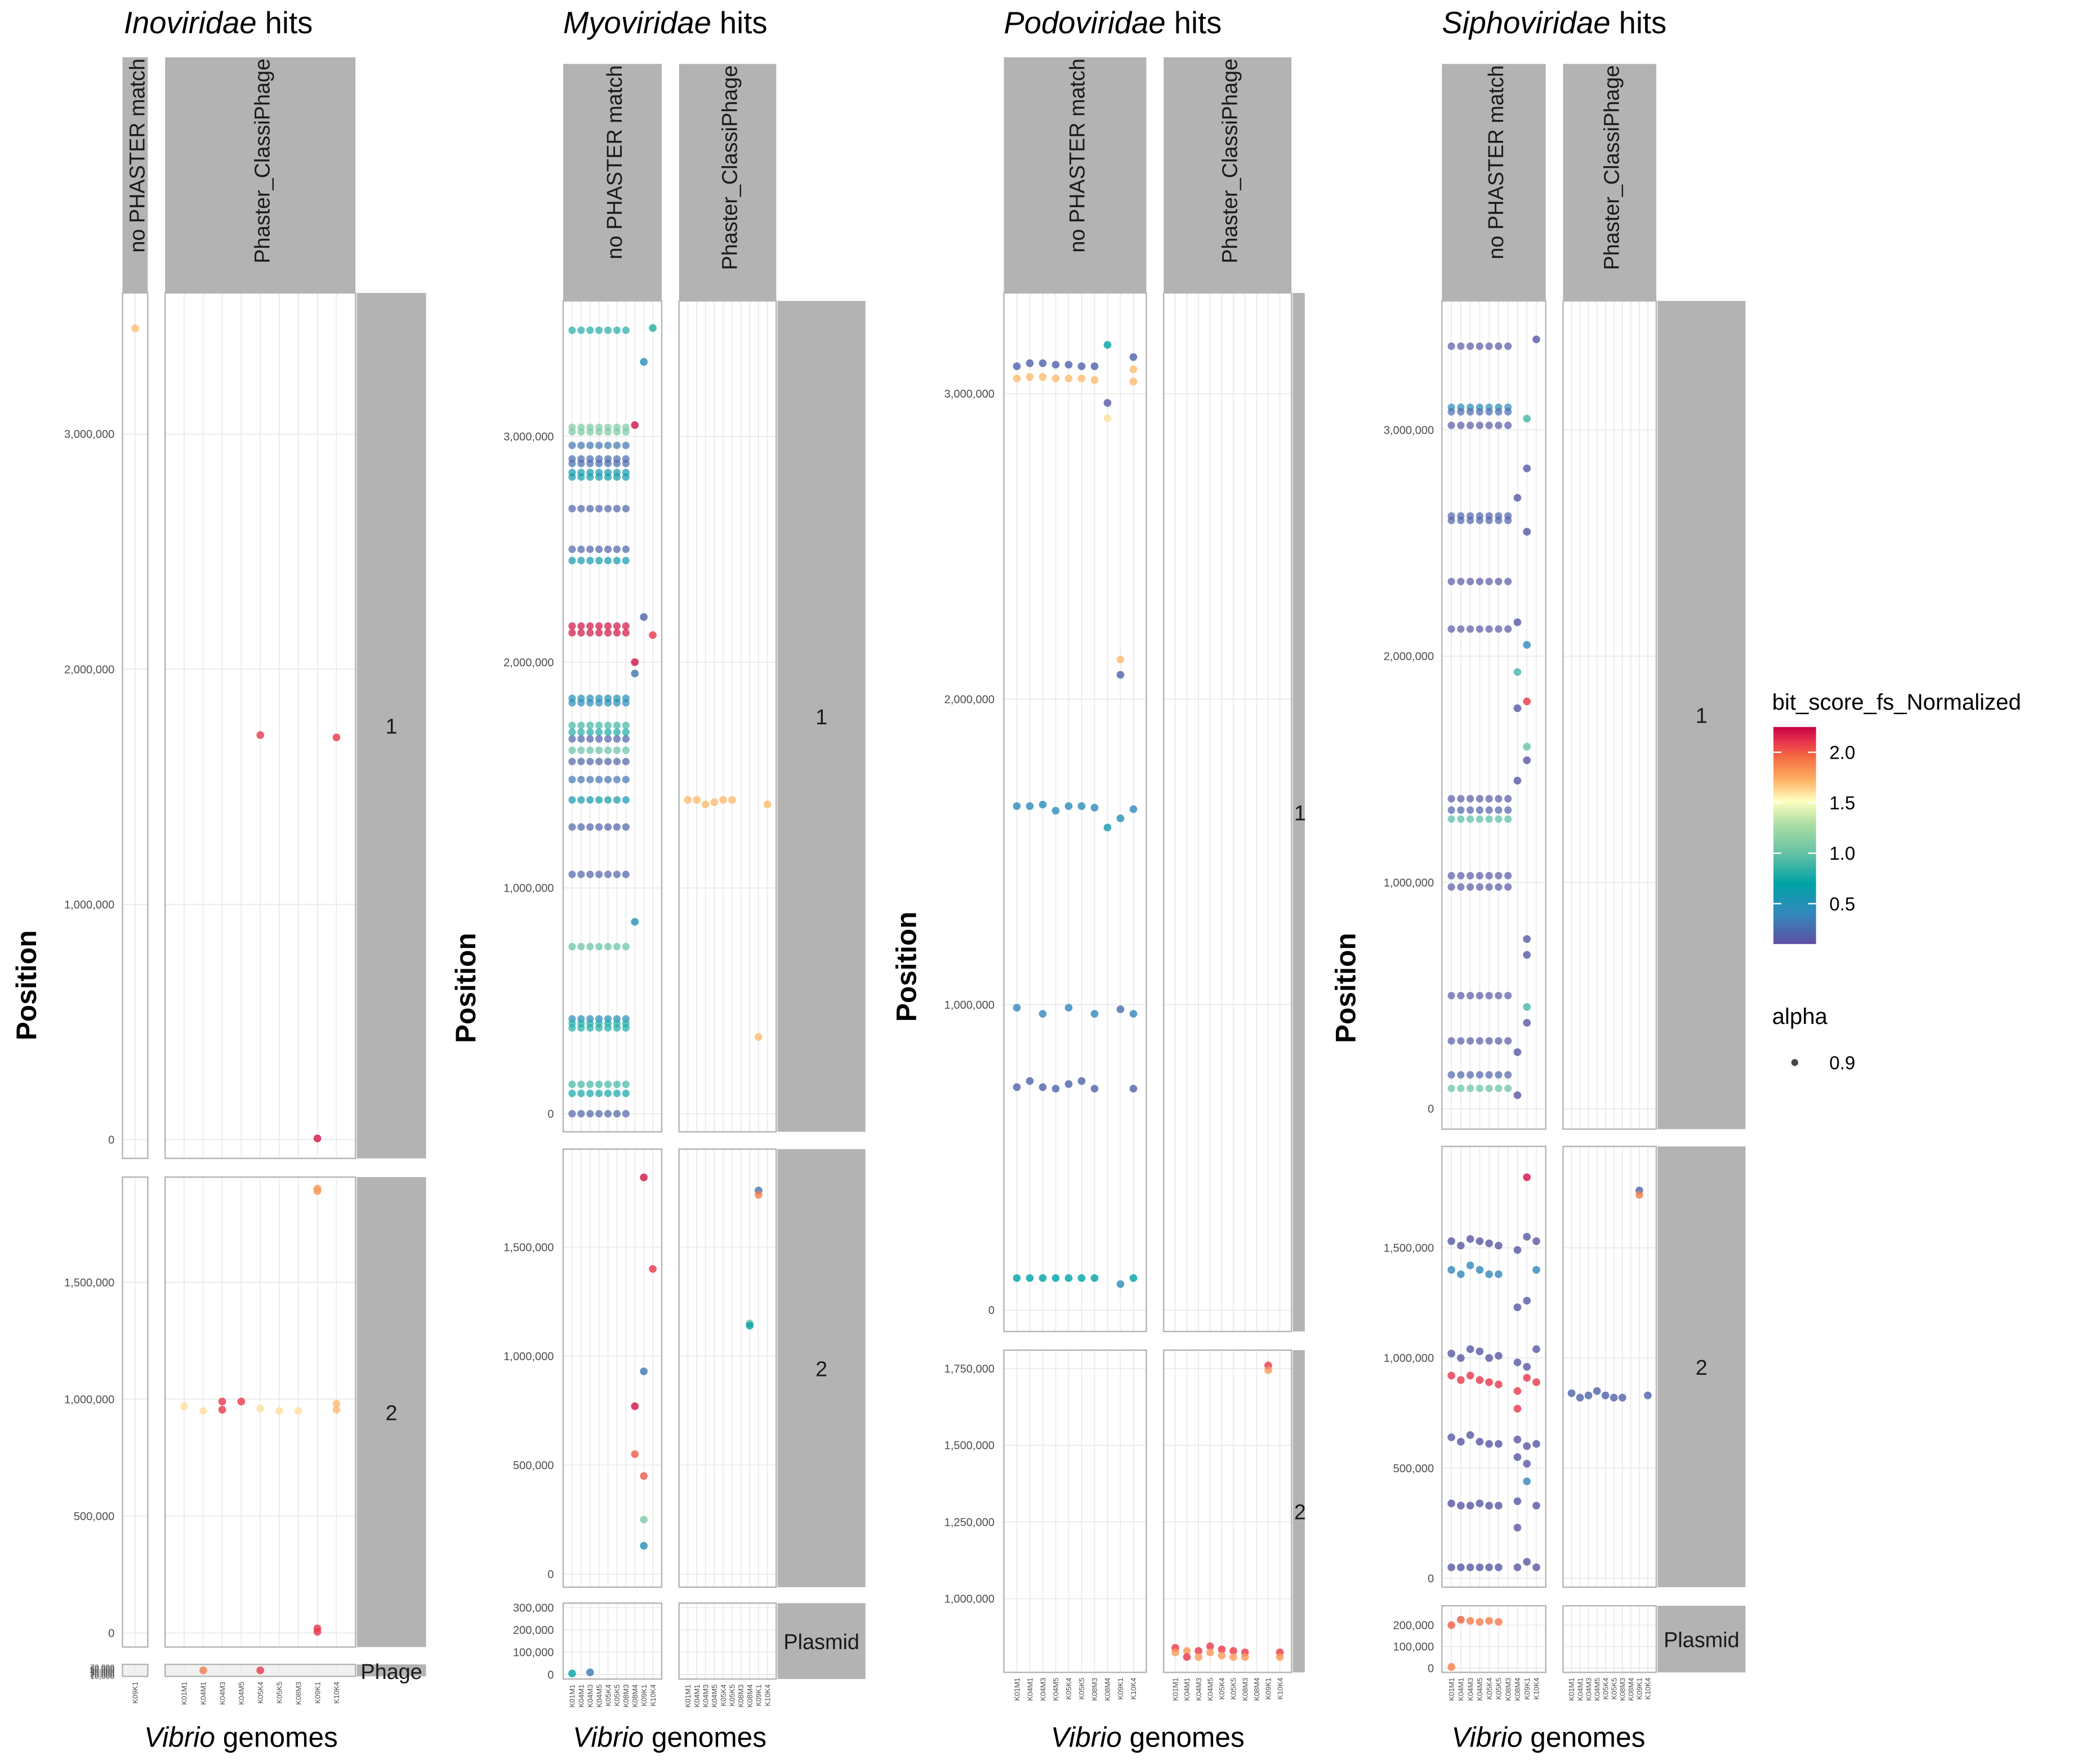 The height and width of the screenshot is (1764, 2077). Describe the element at coordinates (665, 23) in the screenshot. I see `chart-title: Myoviridae hits` at that location.